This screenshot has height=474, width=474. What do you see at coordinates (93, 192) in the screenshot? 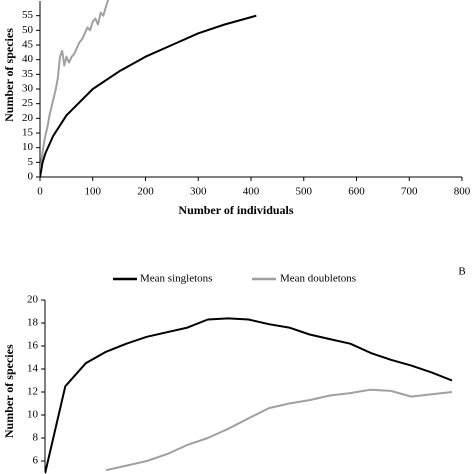
I see `x-tick-label: 100` at bounding box center [93, 192].